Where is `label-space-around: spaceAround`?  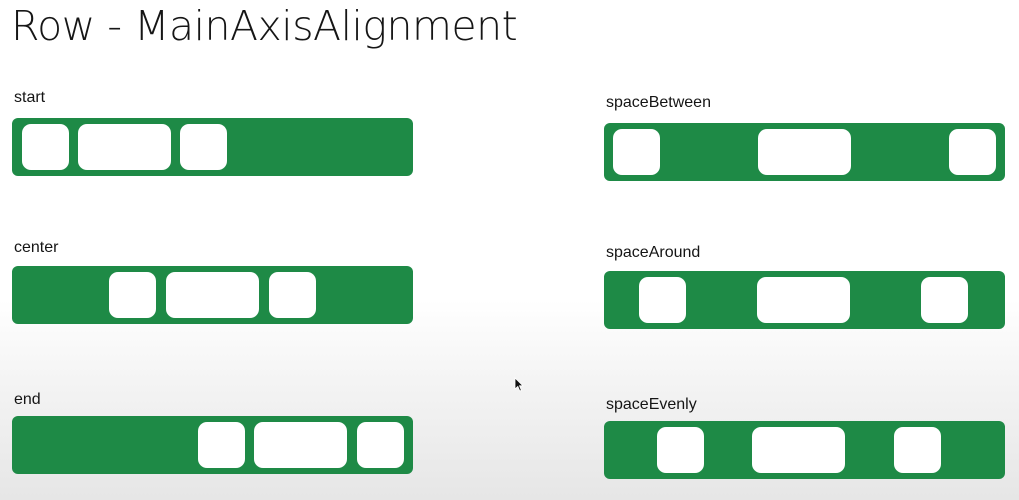 label-space-around: spaceAround is located at coordinates (653, 252).